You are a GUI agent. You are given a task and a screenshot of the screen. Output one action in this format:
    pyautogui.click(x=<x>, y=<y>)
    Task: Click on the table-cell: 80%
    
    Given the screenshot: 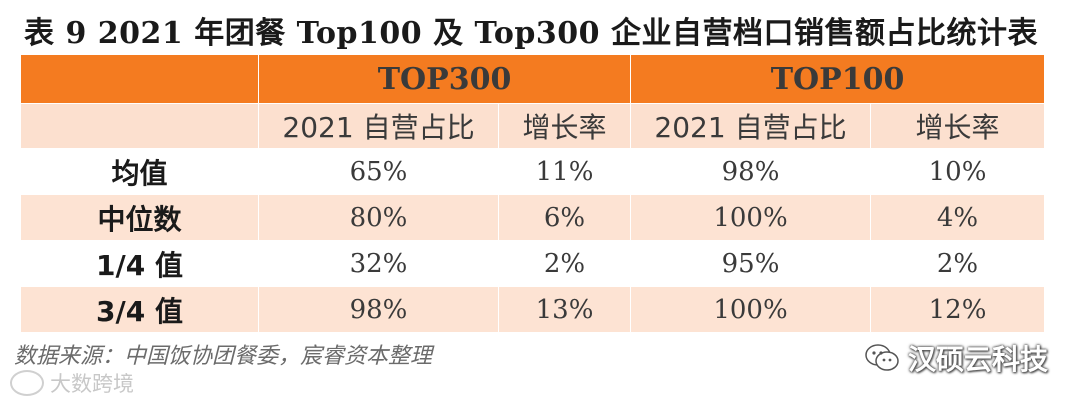 What is the action you would take?
    pyautogui.click(x=378, y=217)
    